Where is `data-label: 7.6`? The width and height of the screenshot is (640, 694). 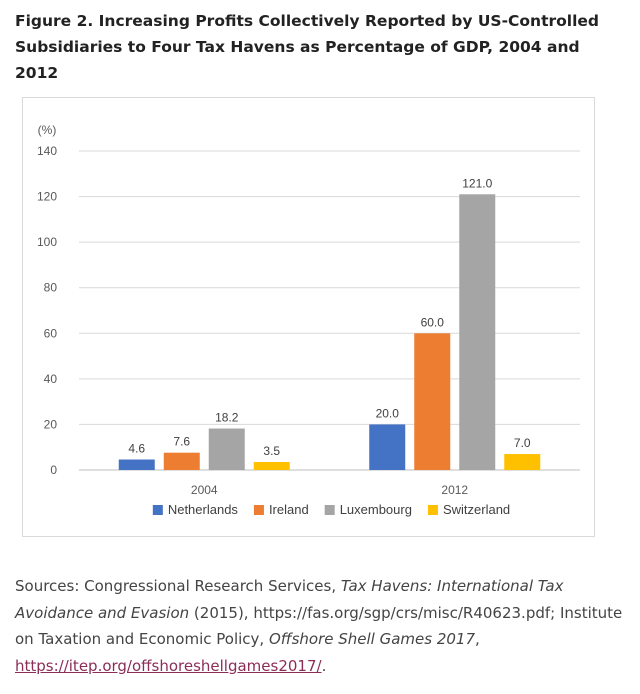
data-label: 7.6 is located at coordinates (181, 442).